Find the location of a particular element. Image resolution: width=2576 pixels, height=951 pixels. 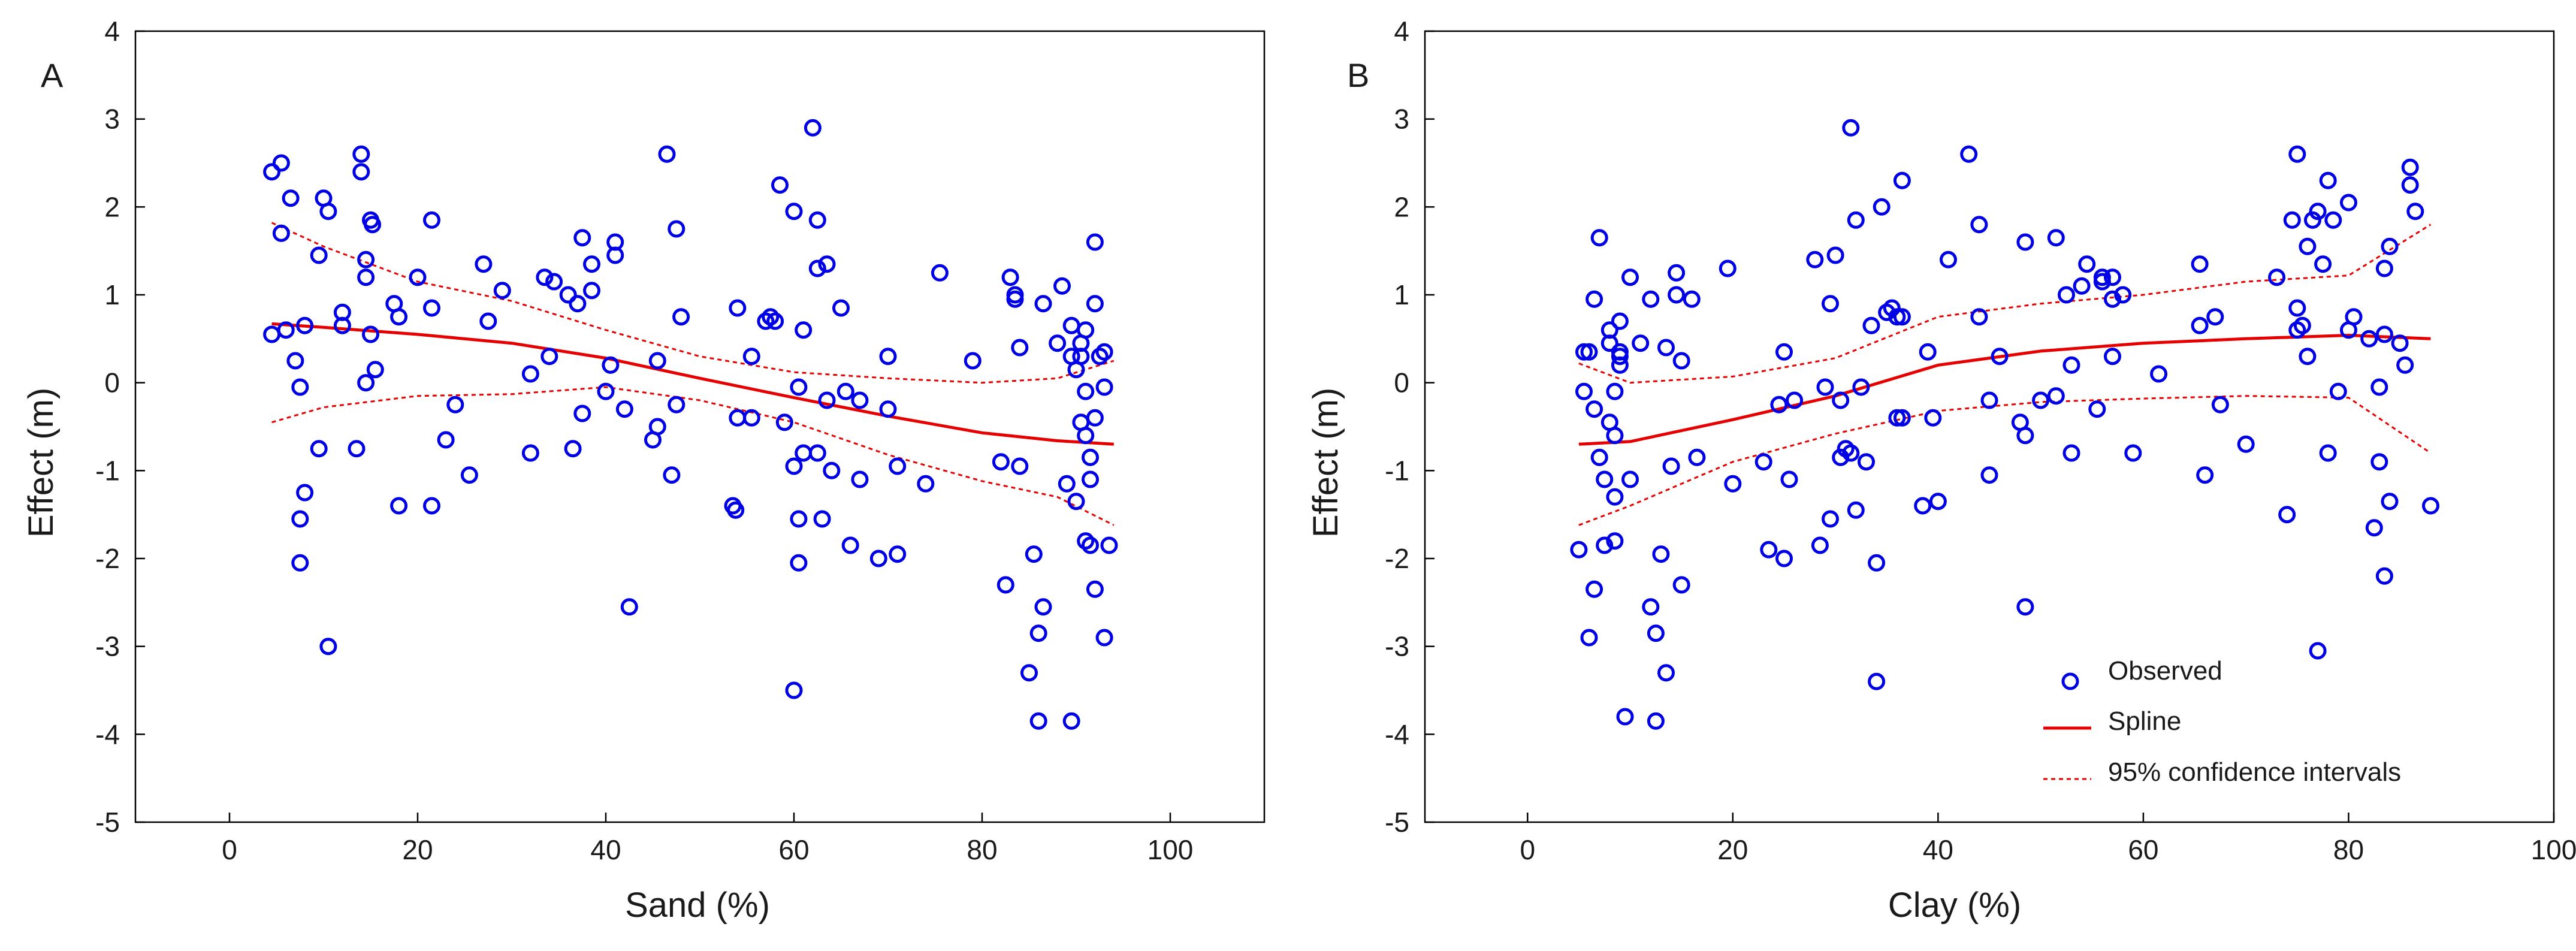

panel-b-y-tick-label: -1 is located at coordinates (1397, 470).